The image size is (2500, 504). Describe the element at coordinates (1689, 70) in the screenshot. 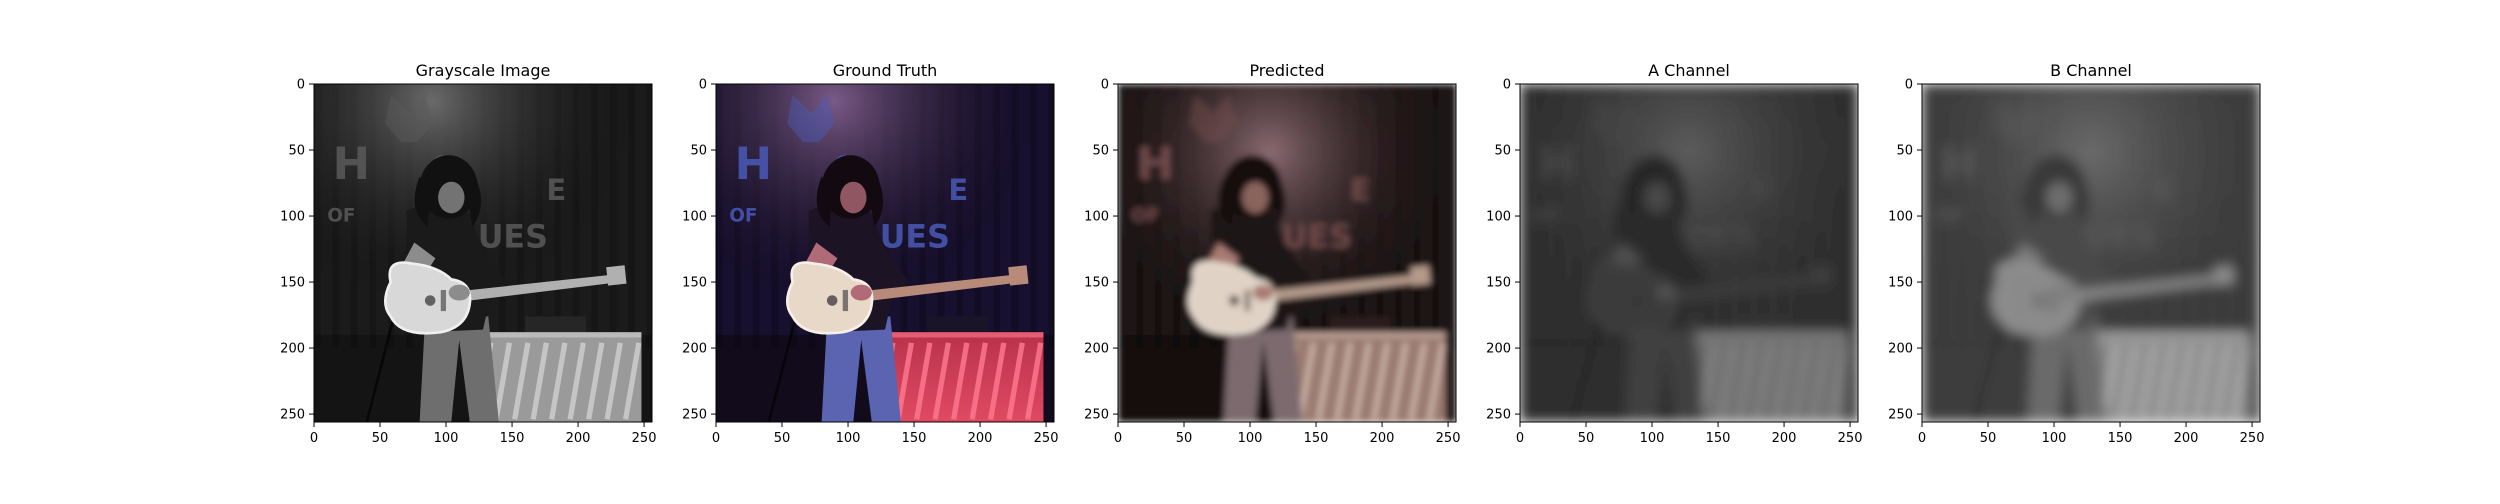

I see `panel-title: A Channel` at that location.